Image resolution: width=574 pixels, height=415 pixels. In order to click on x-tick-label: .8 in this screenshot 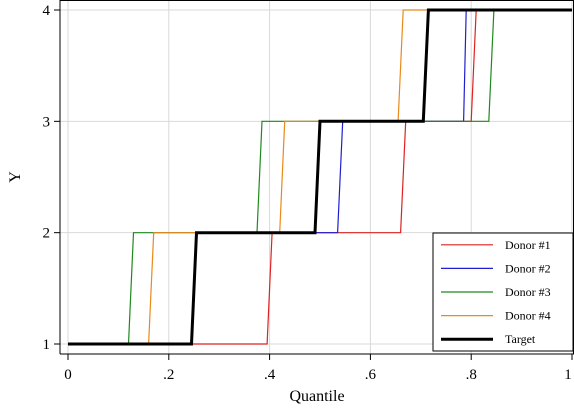, I will do `click(471, 375)`.